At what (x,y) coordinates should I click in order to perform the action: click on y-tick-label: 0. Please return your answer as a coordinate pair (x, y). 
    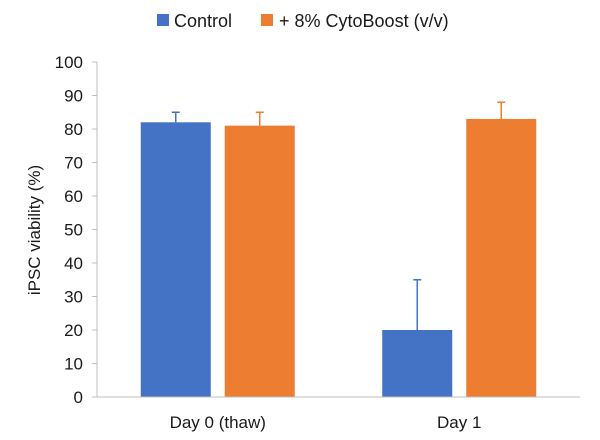
    Looking at the image, I should click on (78, 397).